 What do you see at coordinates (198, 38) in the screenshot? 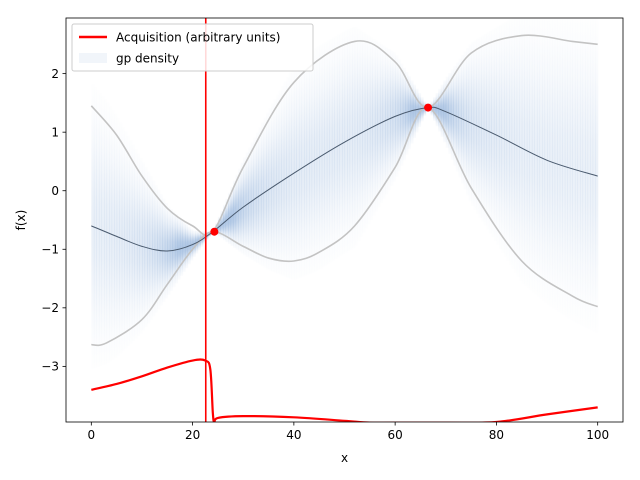
I see `legend-acquisition-label: Acquisition (arbitrary units)` at bounding box center [198, 38].